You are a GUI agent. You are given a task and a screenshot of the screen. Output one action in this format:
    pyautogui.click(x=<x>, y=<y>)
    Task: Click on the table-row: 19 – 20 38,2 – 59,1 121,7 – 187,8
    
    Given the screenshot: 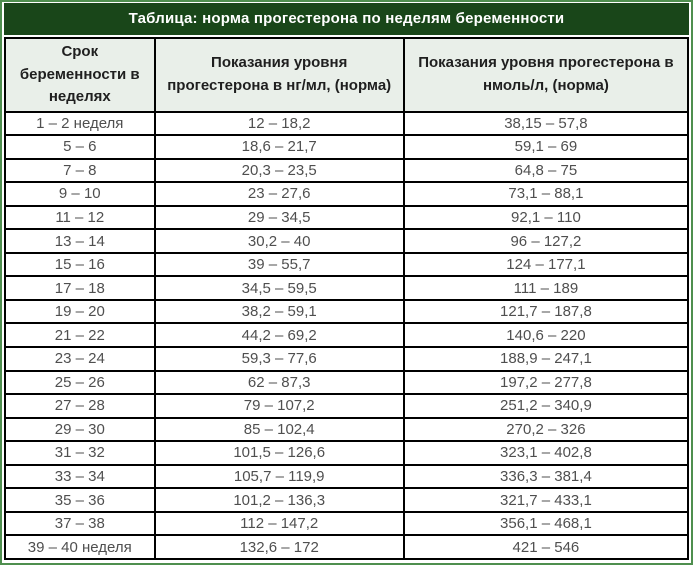 What is the action you would take?
    pyautogui.click(x=347, y=311)
    